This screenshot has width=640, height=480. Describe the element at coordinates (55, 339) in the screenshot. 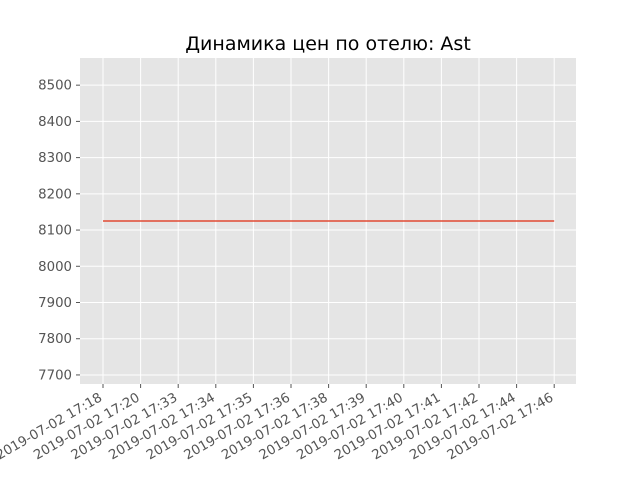

I see `y-tick-label: 7800` at that location.